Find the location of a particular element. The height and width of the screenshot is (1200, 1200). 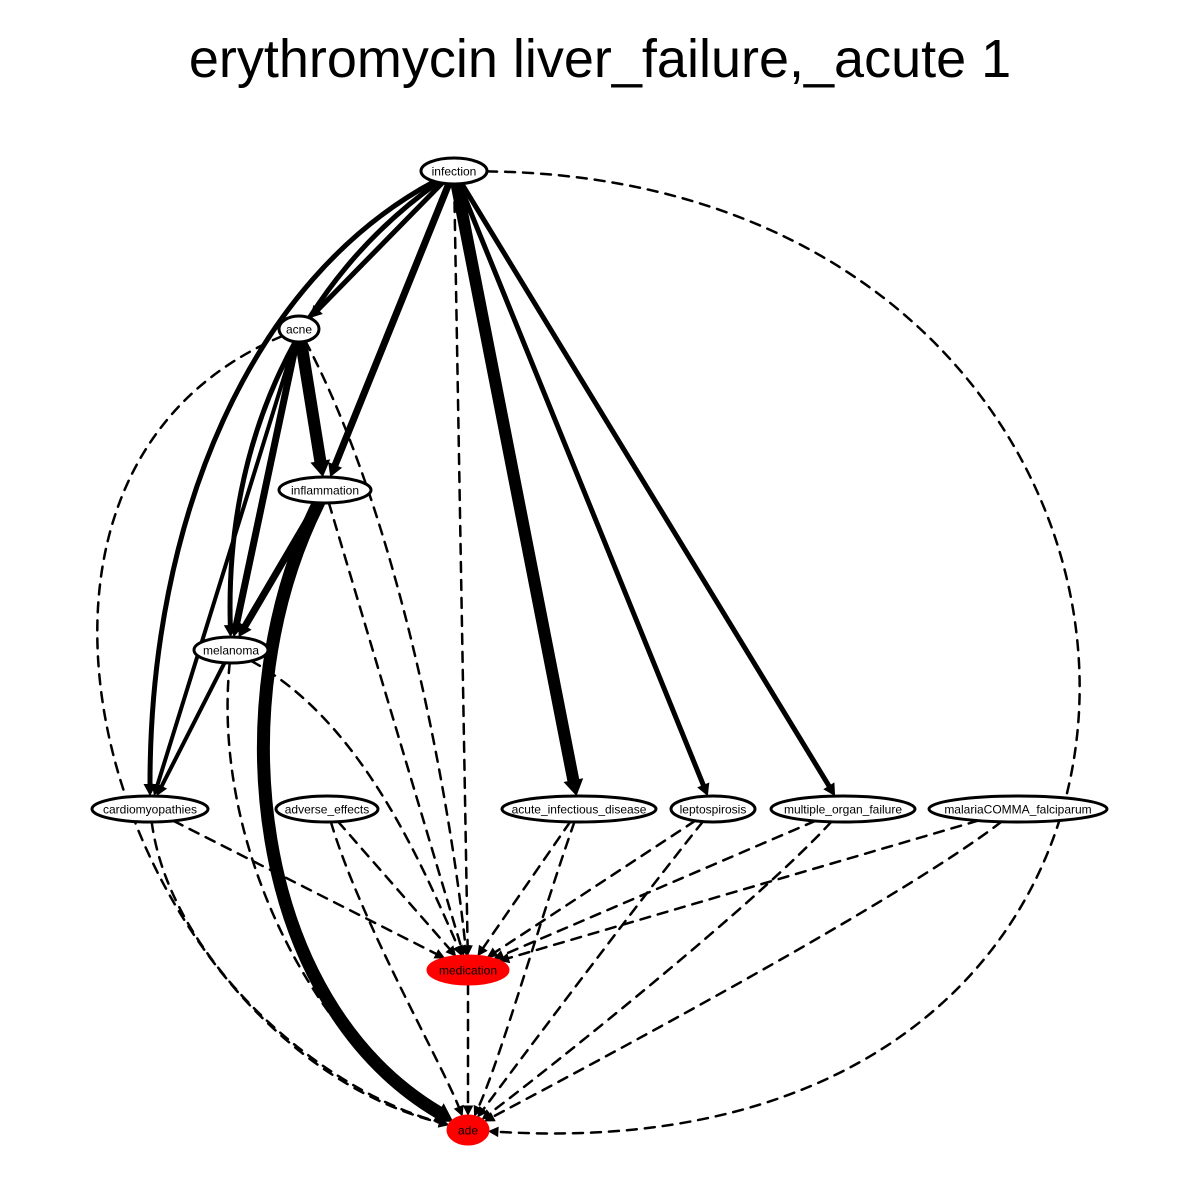

node-multiple-organ-failure: multiple_organ_failure is located at coordinates (843, 809).